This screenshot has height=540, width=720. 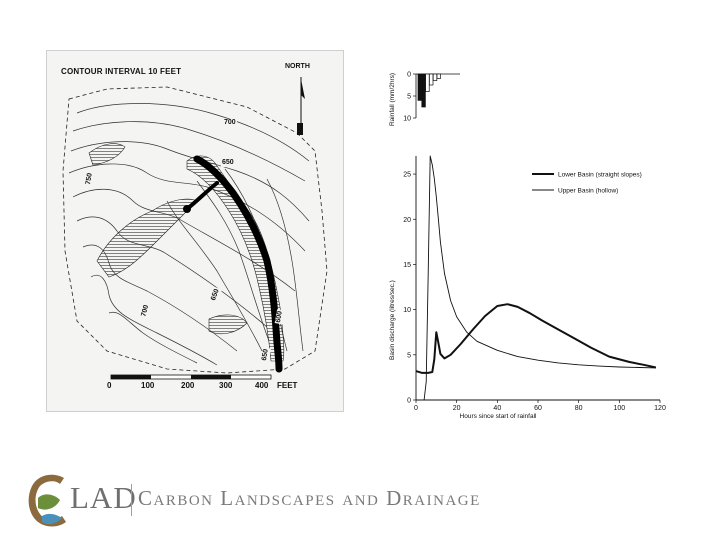 I want to click on scale-unit: FEET, so click(x=287, y=385).